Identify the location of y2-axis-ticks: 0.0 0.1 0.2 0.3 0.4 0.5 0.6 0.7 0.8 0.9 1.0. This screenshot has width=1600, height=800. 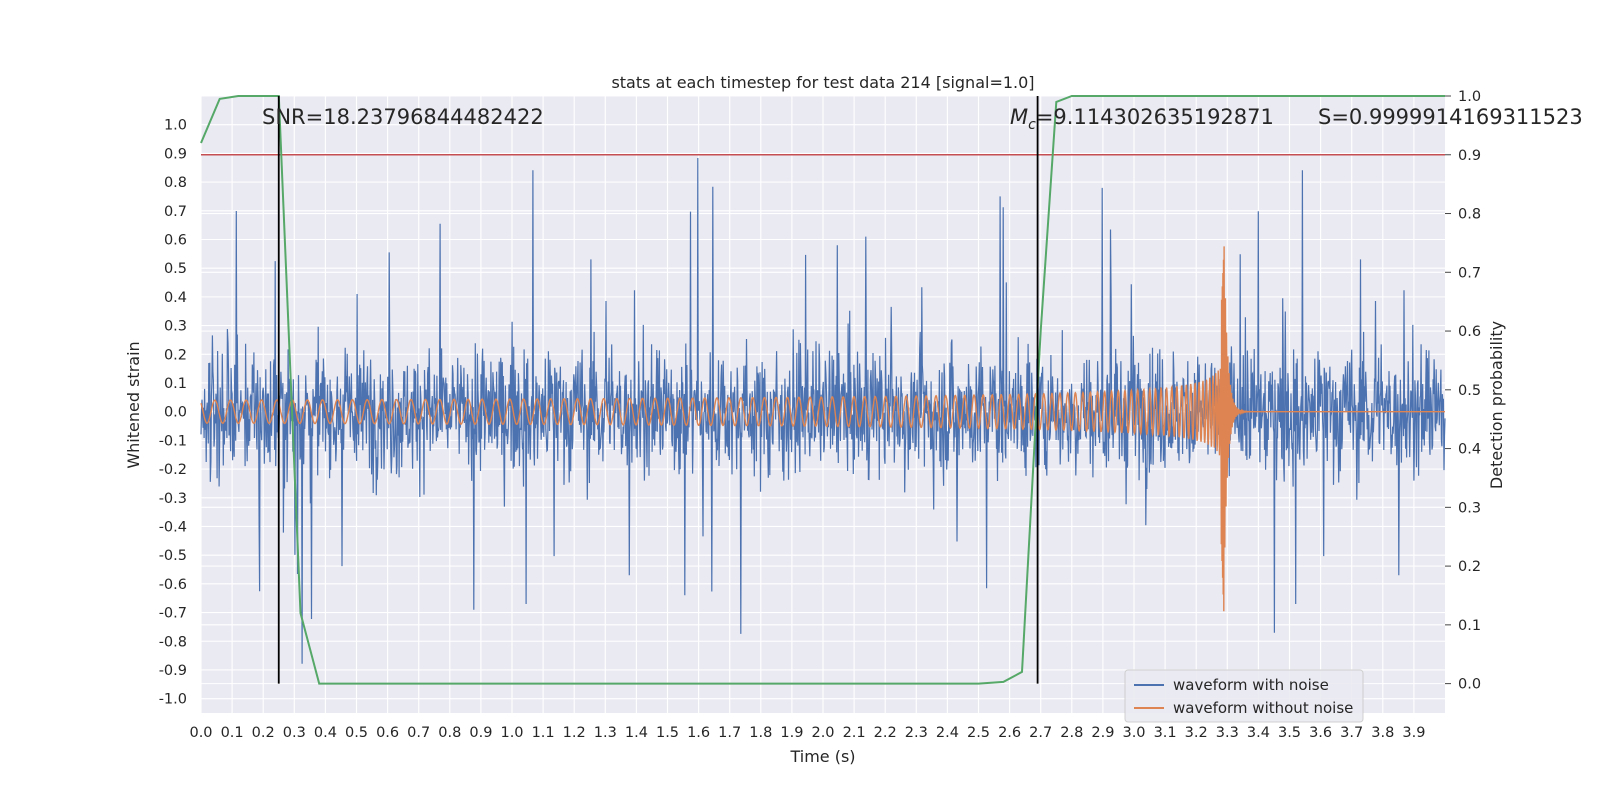
(1463, 391).